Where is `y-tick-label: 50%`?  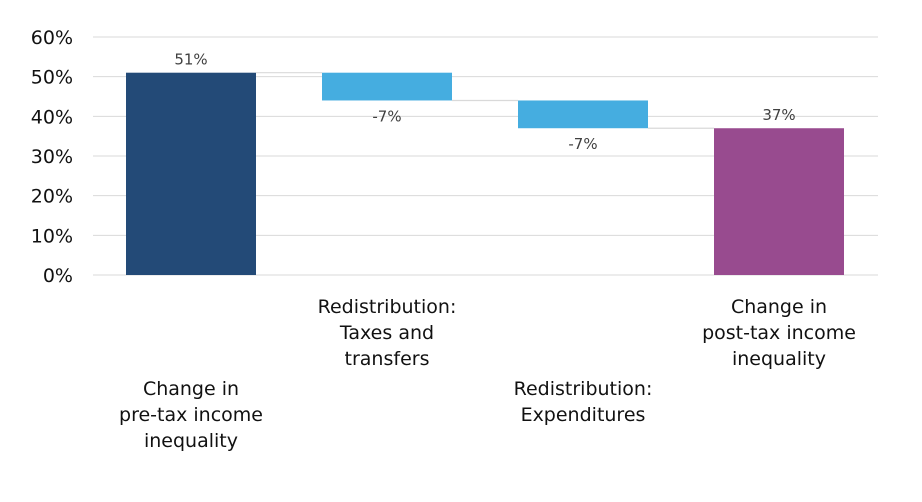
y-tick-label: 50% is located at coordinates (52, 78).